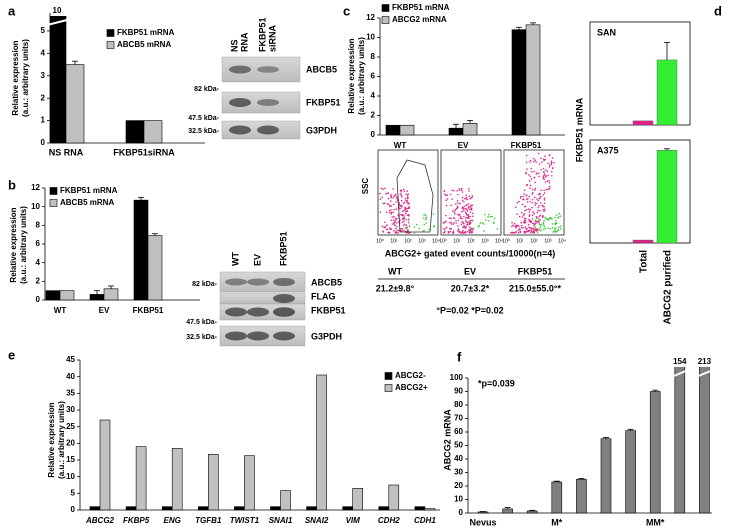 Image resolution: width=731 pixels, height=531 pixels. Describe the element at coordinates (172, 520) in the screenshot. I see `x-tick-label: ENG` at that location.